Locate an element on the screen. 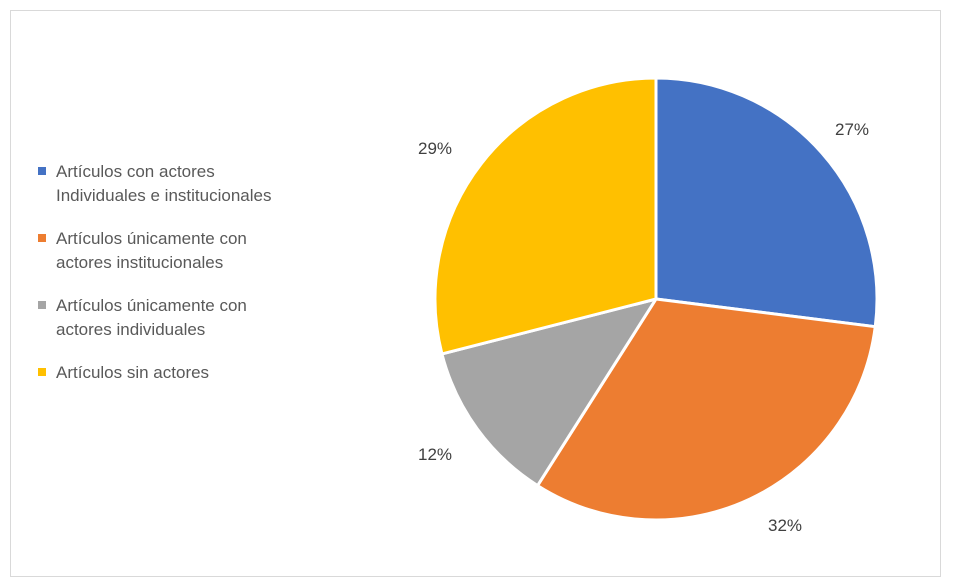 This screenshot has height=579, width=953. data-label-individual-institutional: 27% is located at coordinates (852, 129).